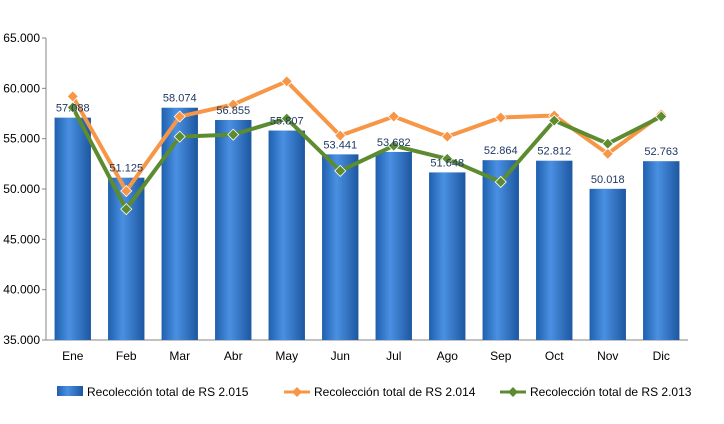 The image size is (724, 424). I want to click on bar-data-label: 51.648, so click(447, 163).